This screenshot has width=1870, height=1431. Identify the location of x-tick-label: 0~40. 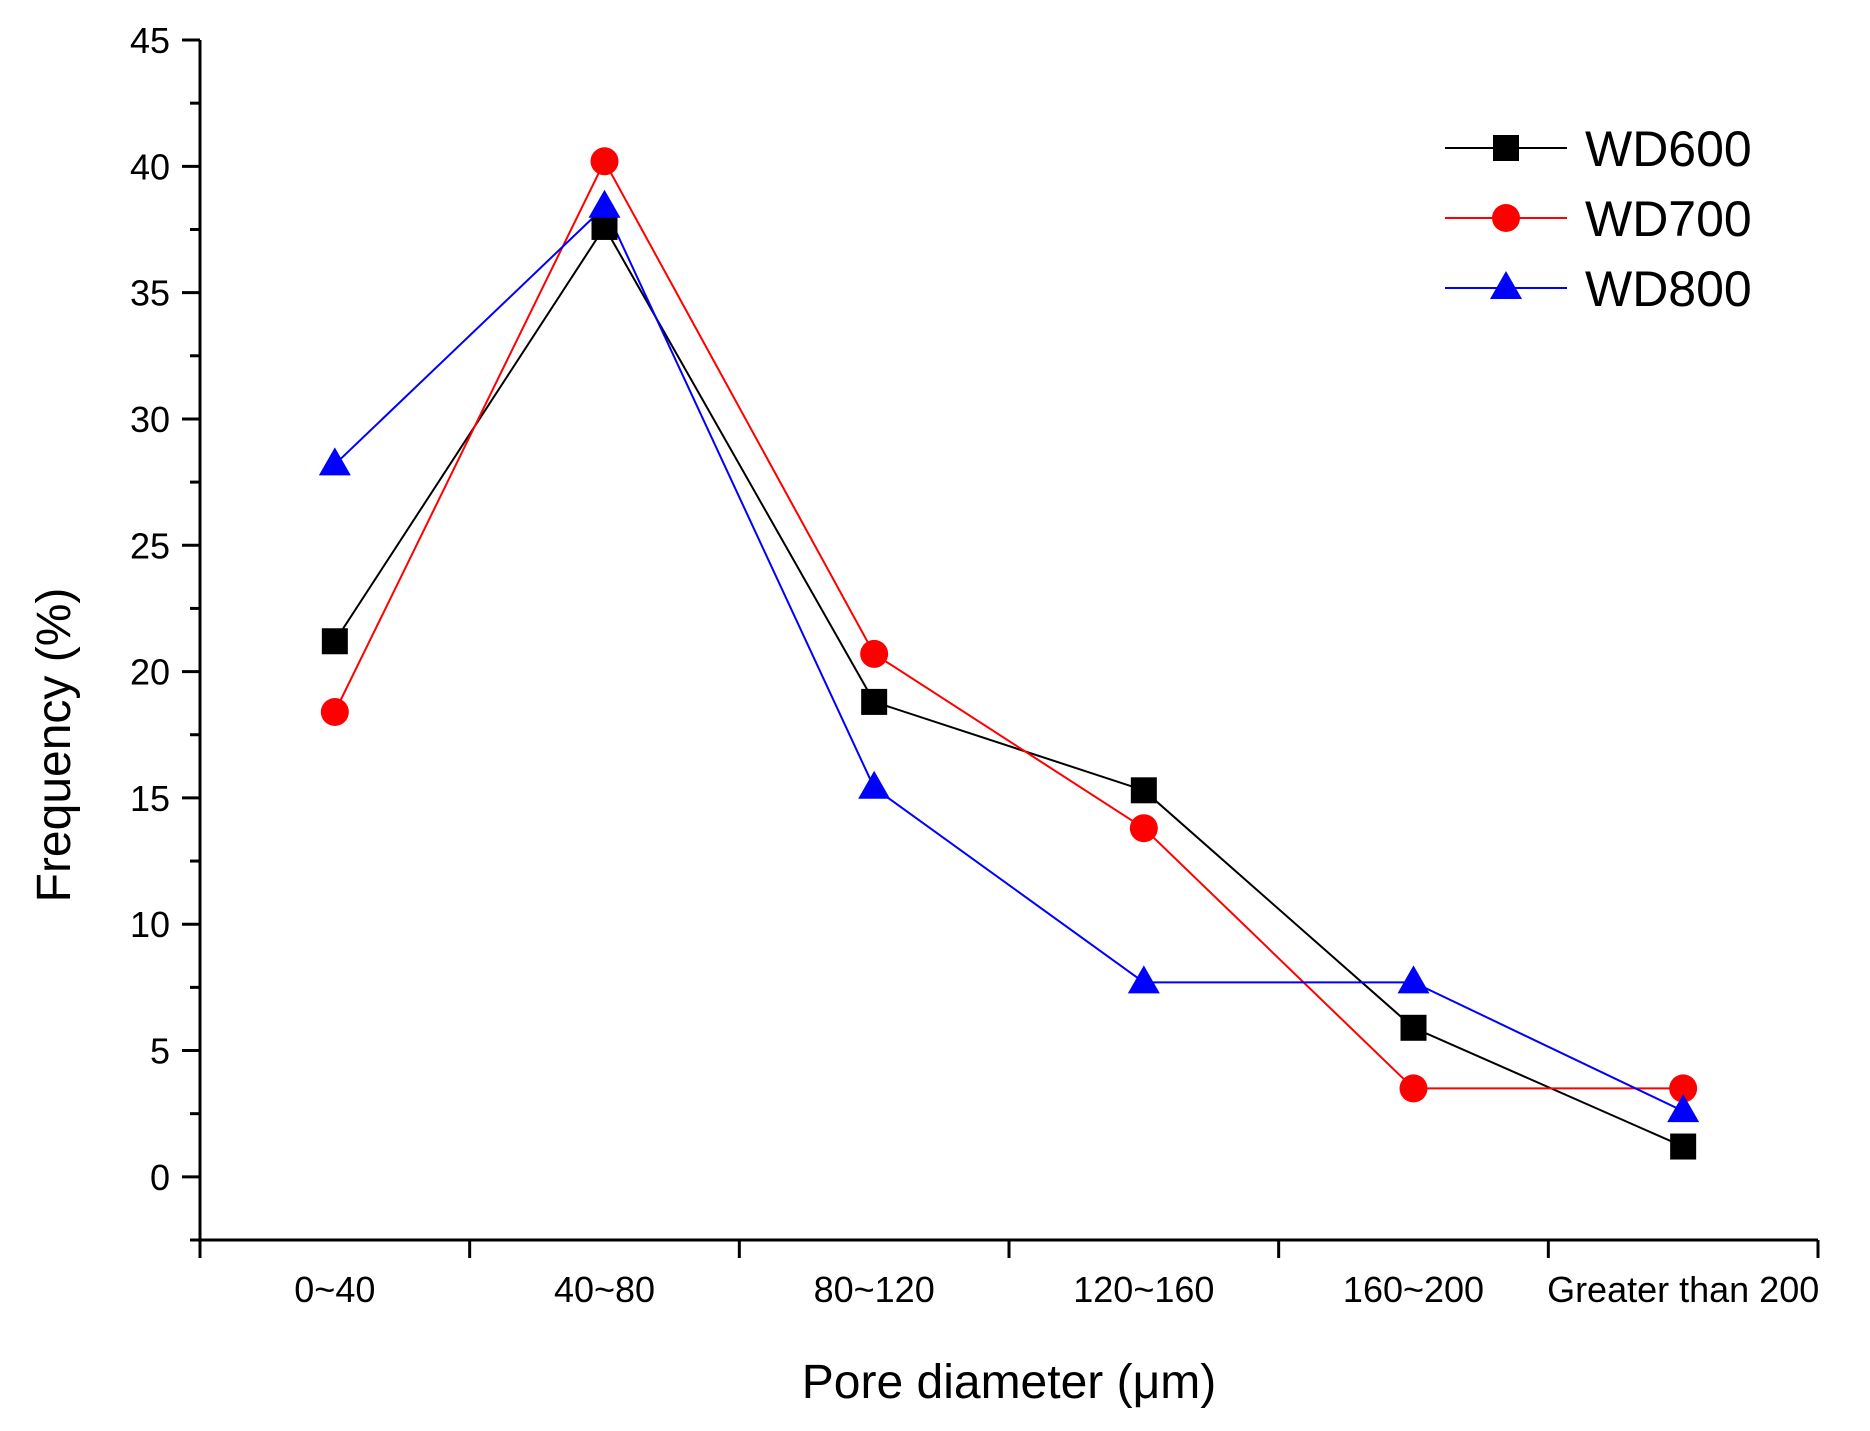
(334, 1289).